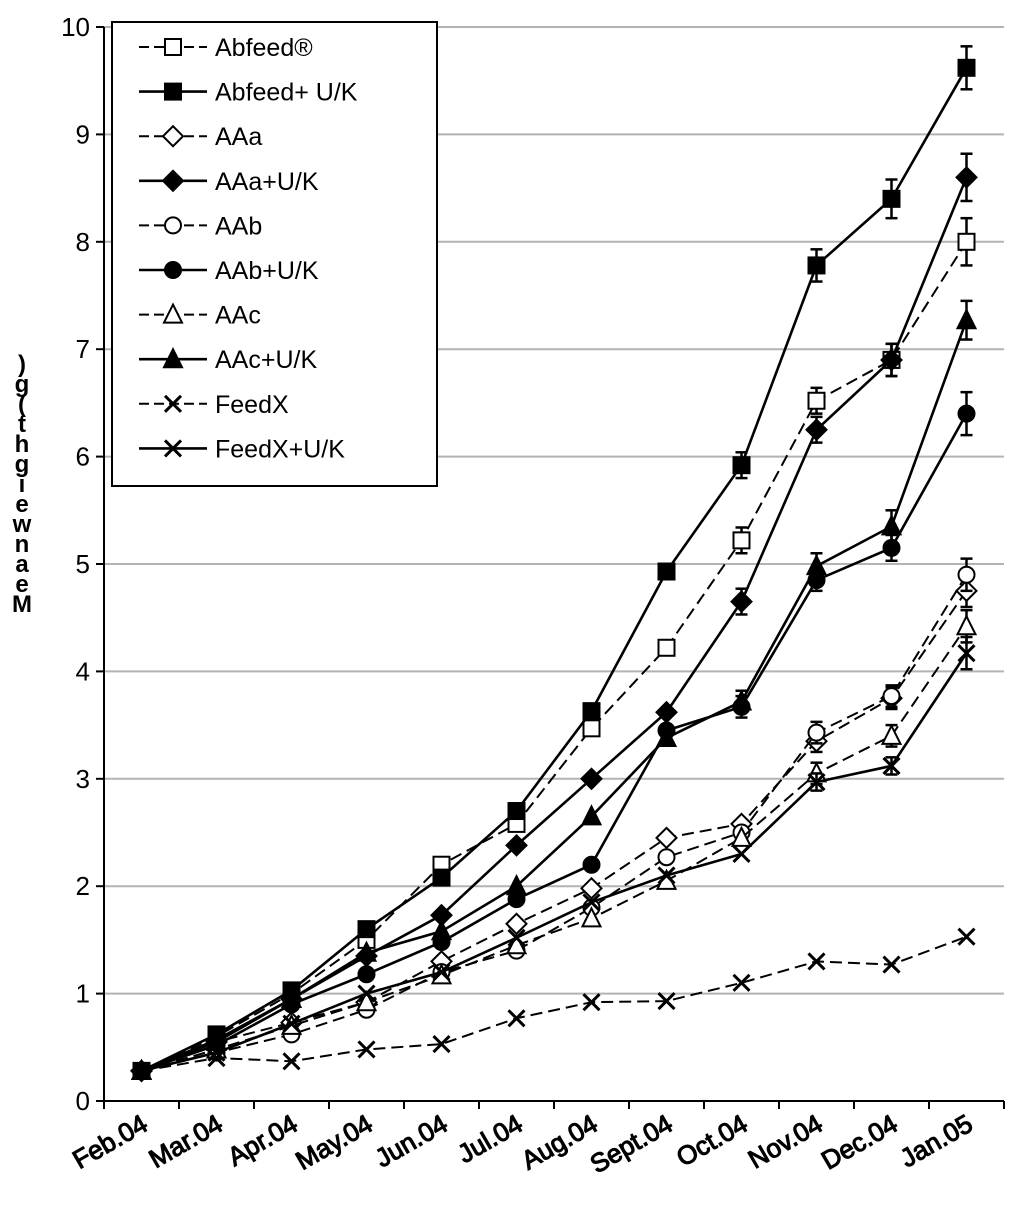  I want to click on legend-label: AAb+U/K, so click(267, 271).